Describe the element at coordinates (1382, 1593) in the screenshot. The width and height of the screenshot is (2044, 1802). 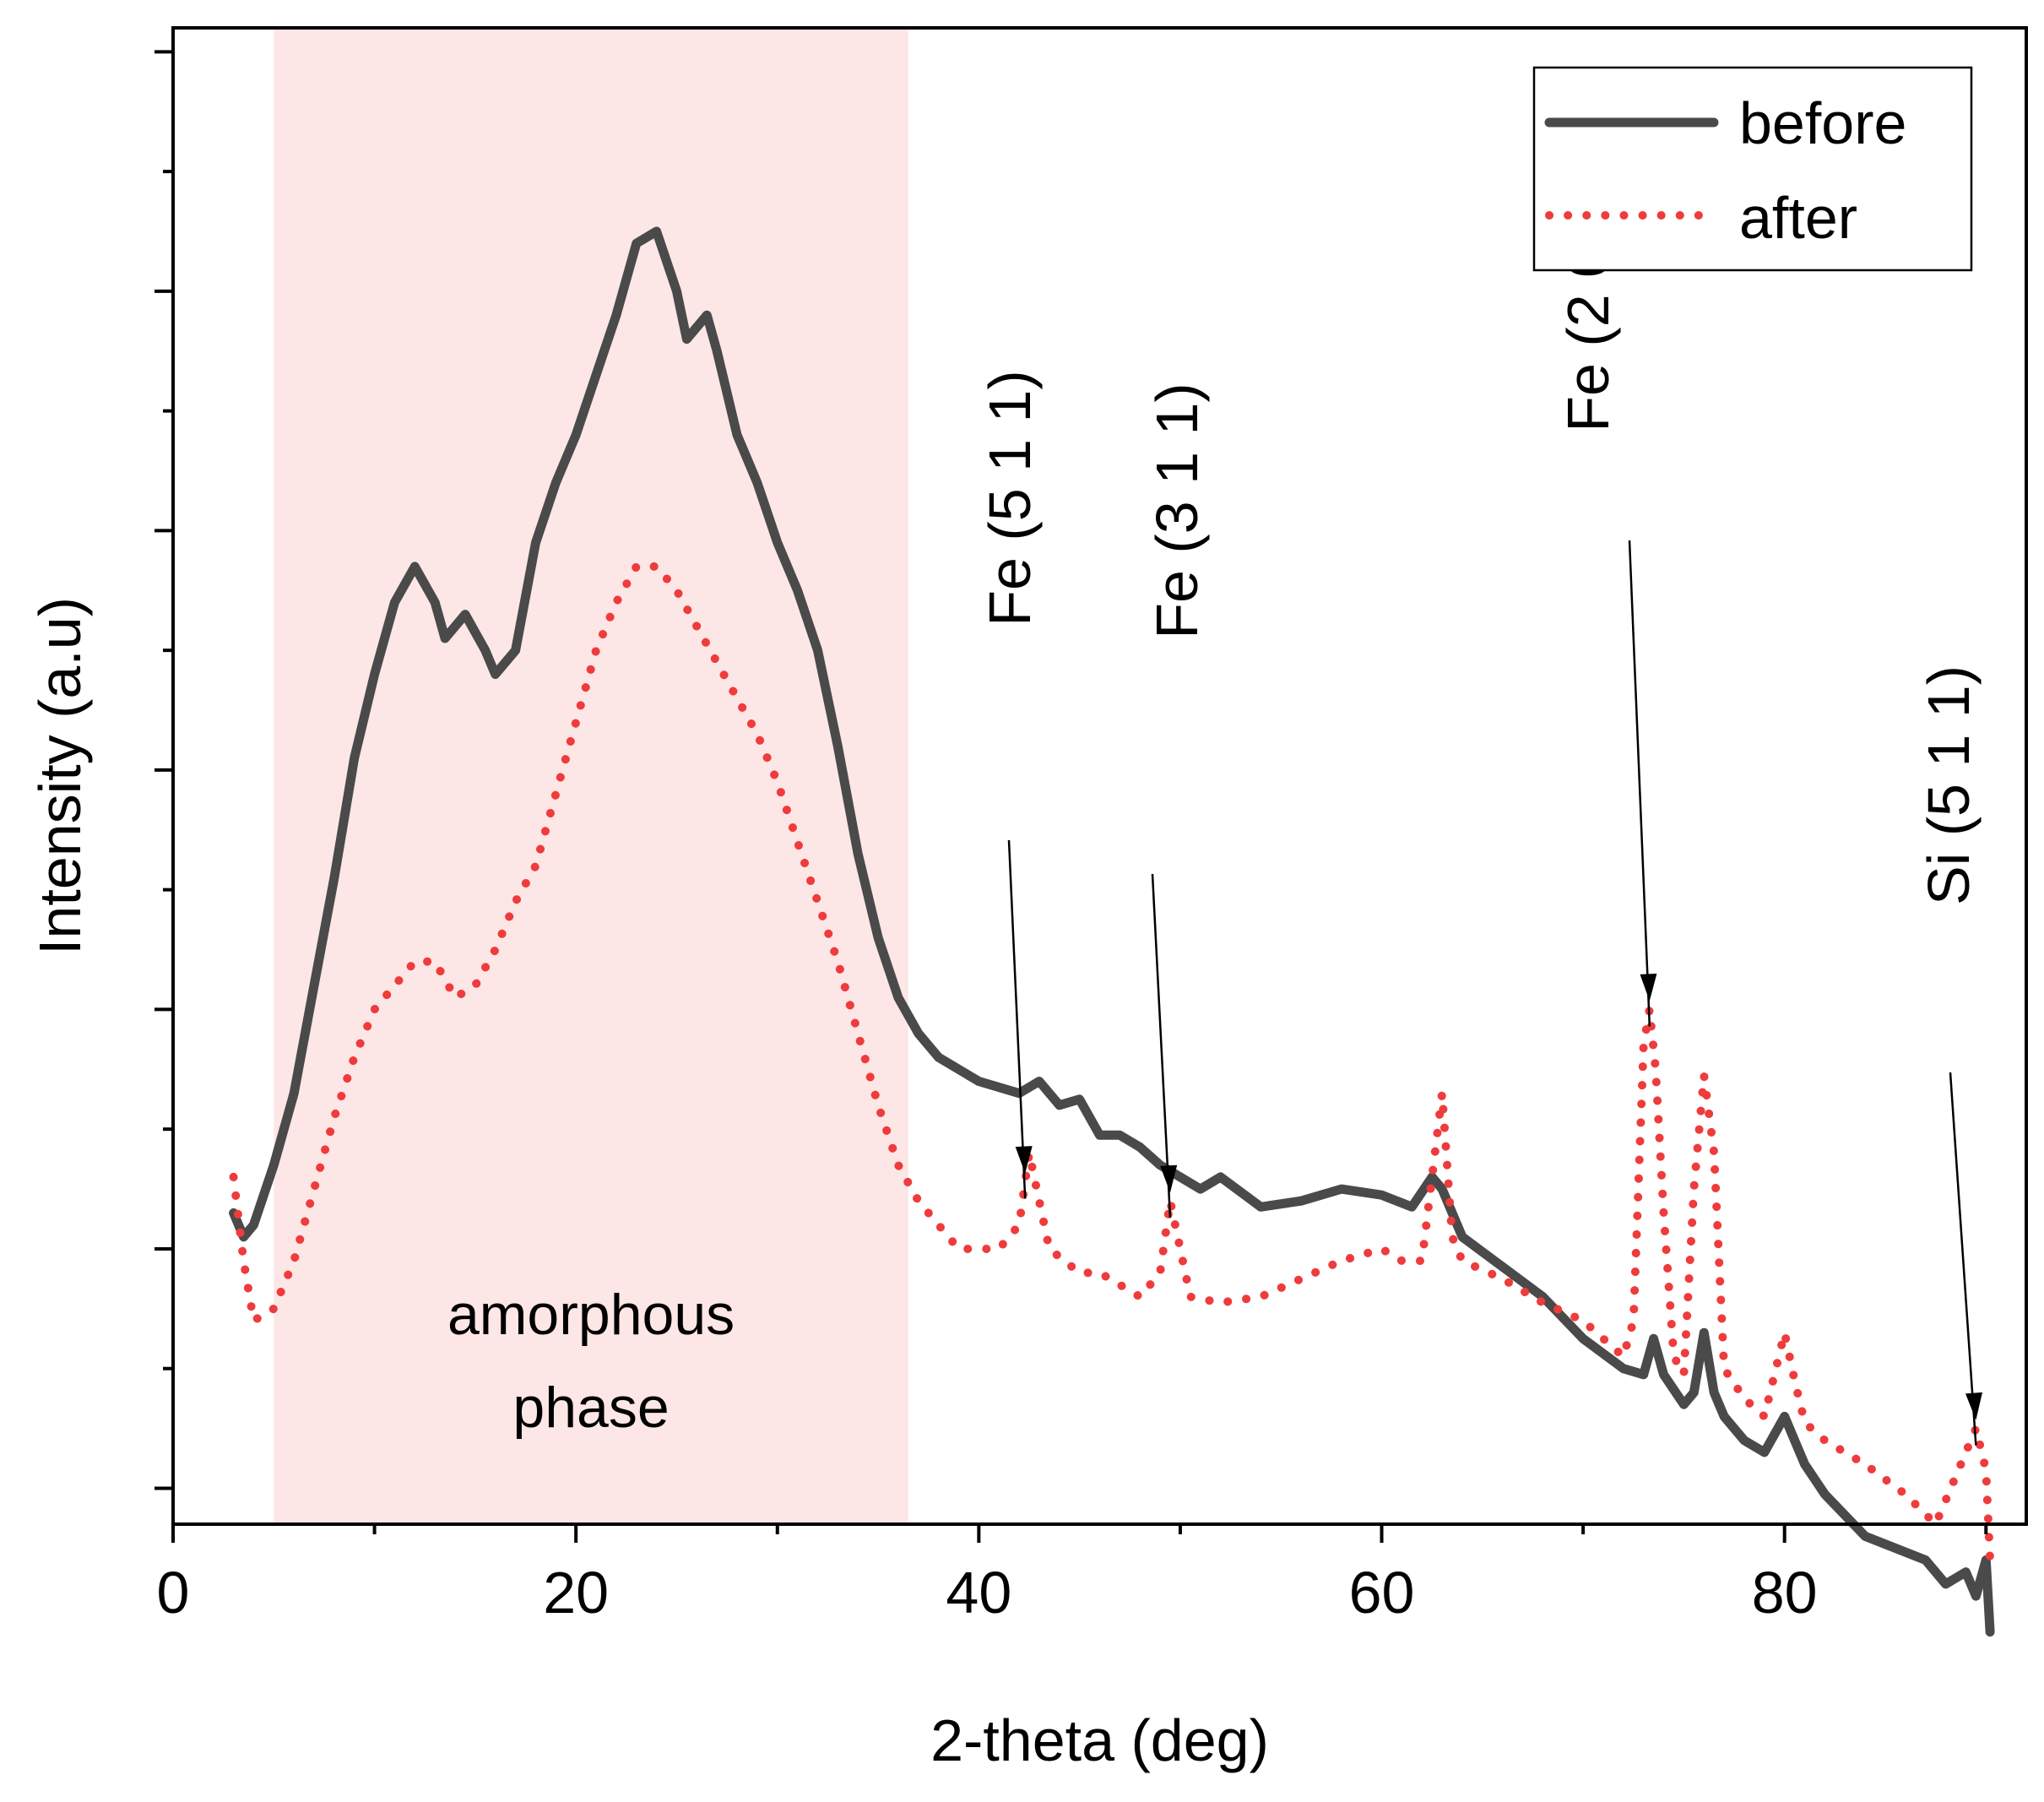
I see `x-tick-label-3: 60` at that location.